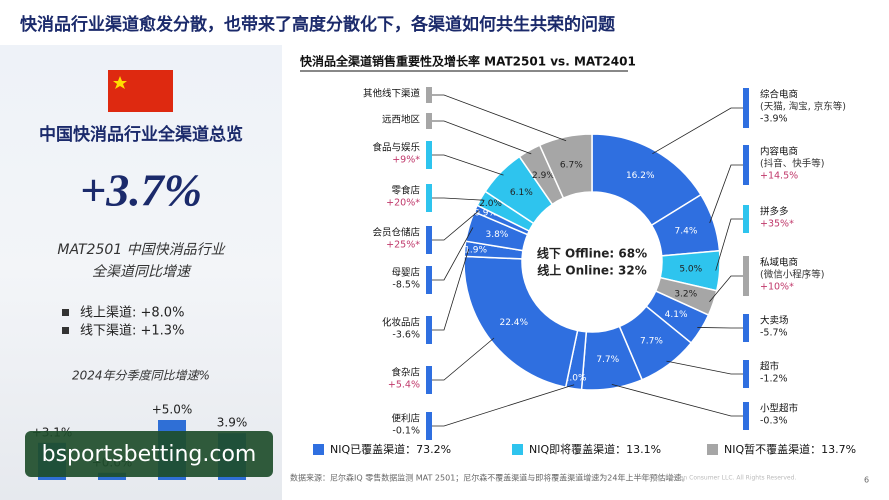 Image resolution: width=889 pixels, height=500 pixels. Describe the element at coordinates (676, 315) in the screenshot. I see `segment-label: 4.1%` at that location.